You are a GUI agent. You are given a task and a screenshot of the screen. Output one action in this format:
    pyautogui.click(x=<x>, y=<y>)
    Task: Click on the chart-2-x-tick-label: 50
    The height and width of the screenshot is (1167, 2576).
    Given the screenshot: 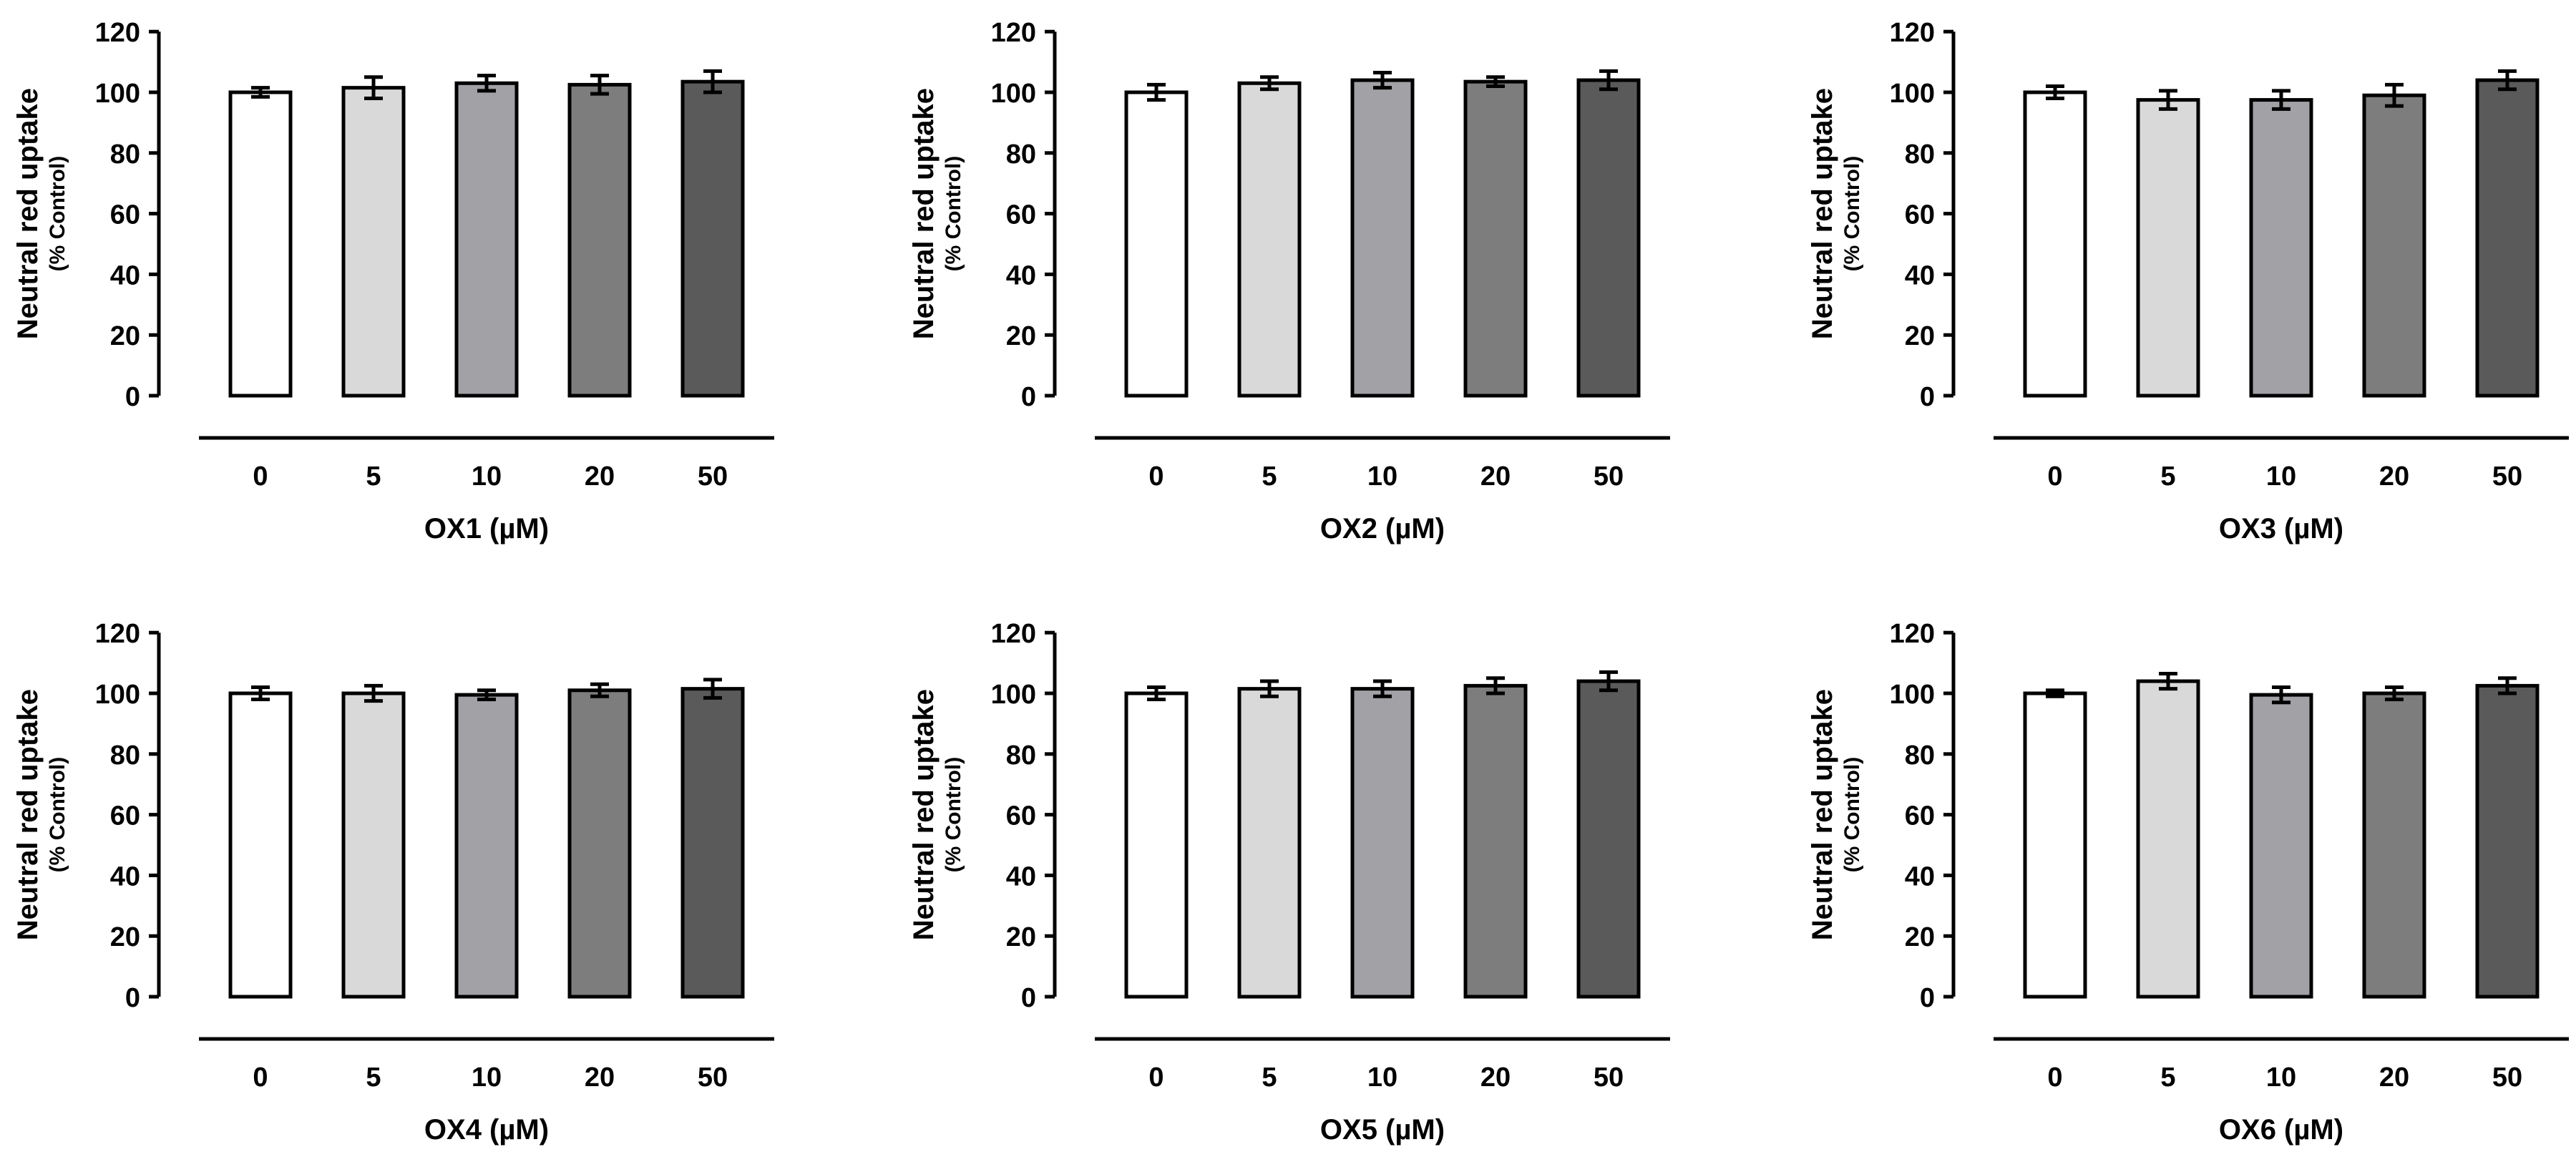 What is the action you would take?
    pyautogui.click(x=1609, y=477)
    